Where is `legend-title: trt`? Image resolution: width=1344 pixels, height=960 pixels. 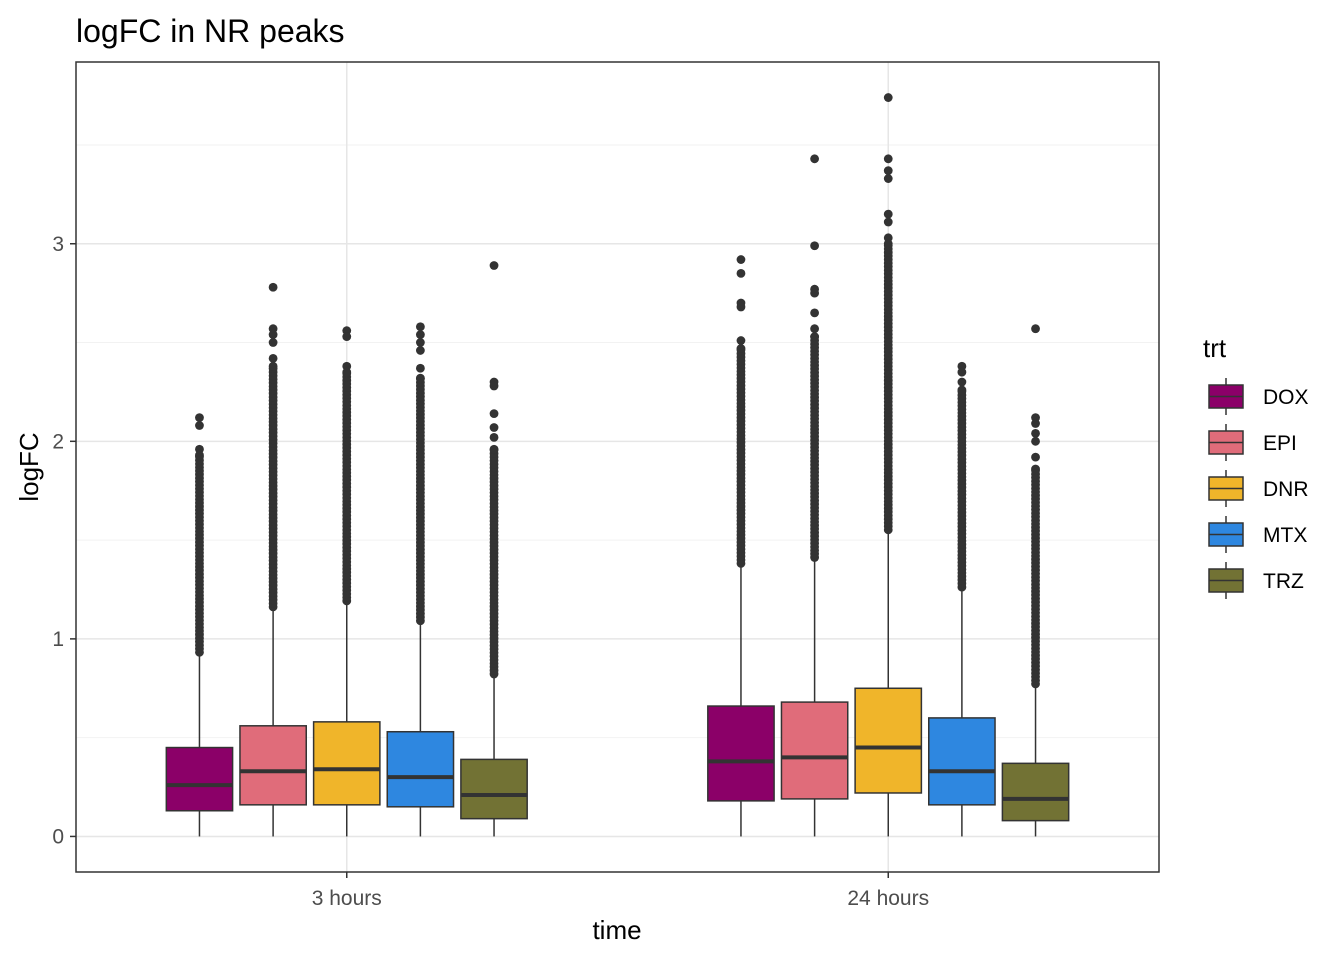
legend-title: trt is located at coordinates (1215, 348).